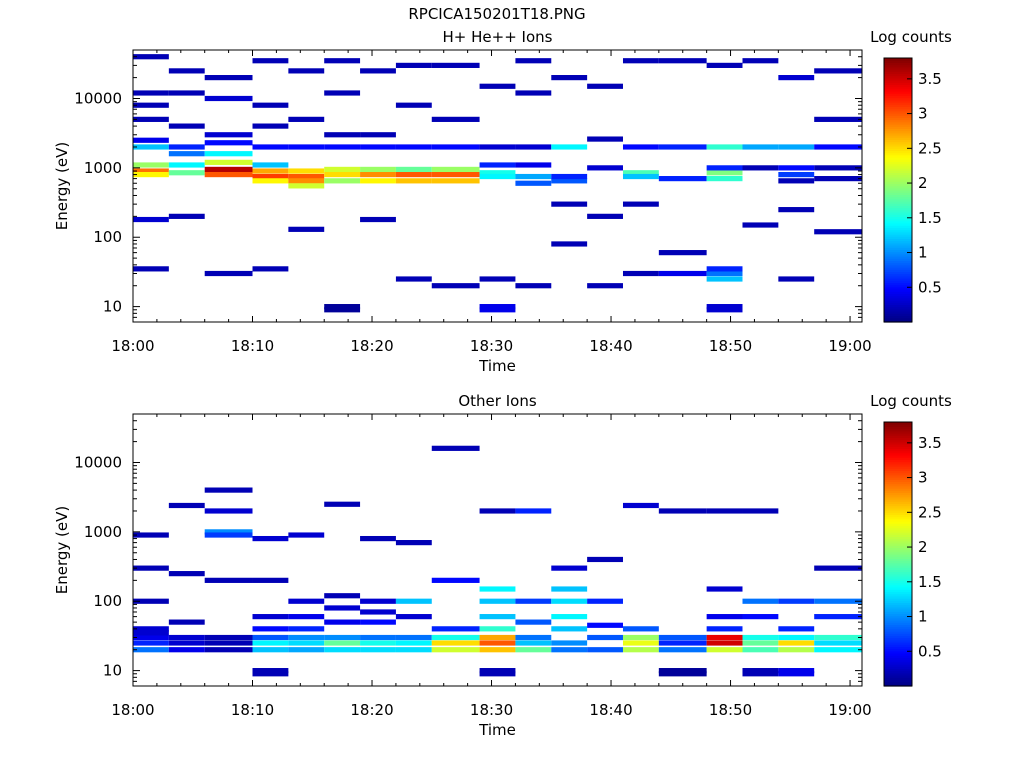 Image resolution: width=1024 pixels, height=768 pixels. I want to click on x-tick-label: 18:10, so click(252, 710).